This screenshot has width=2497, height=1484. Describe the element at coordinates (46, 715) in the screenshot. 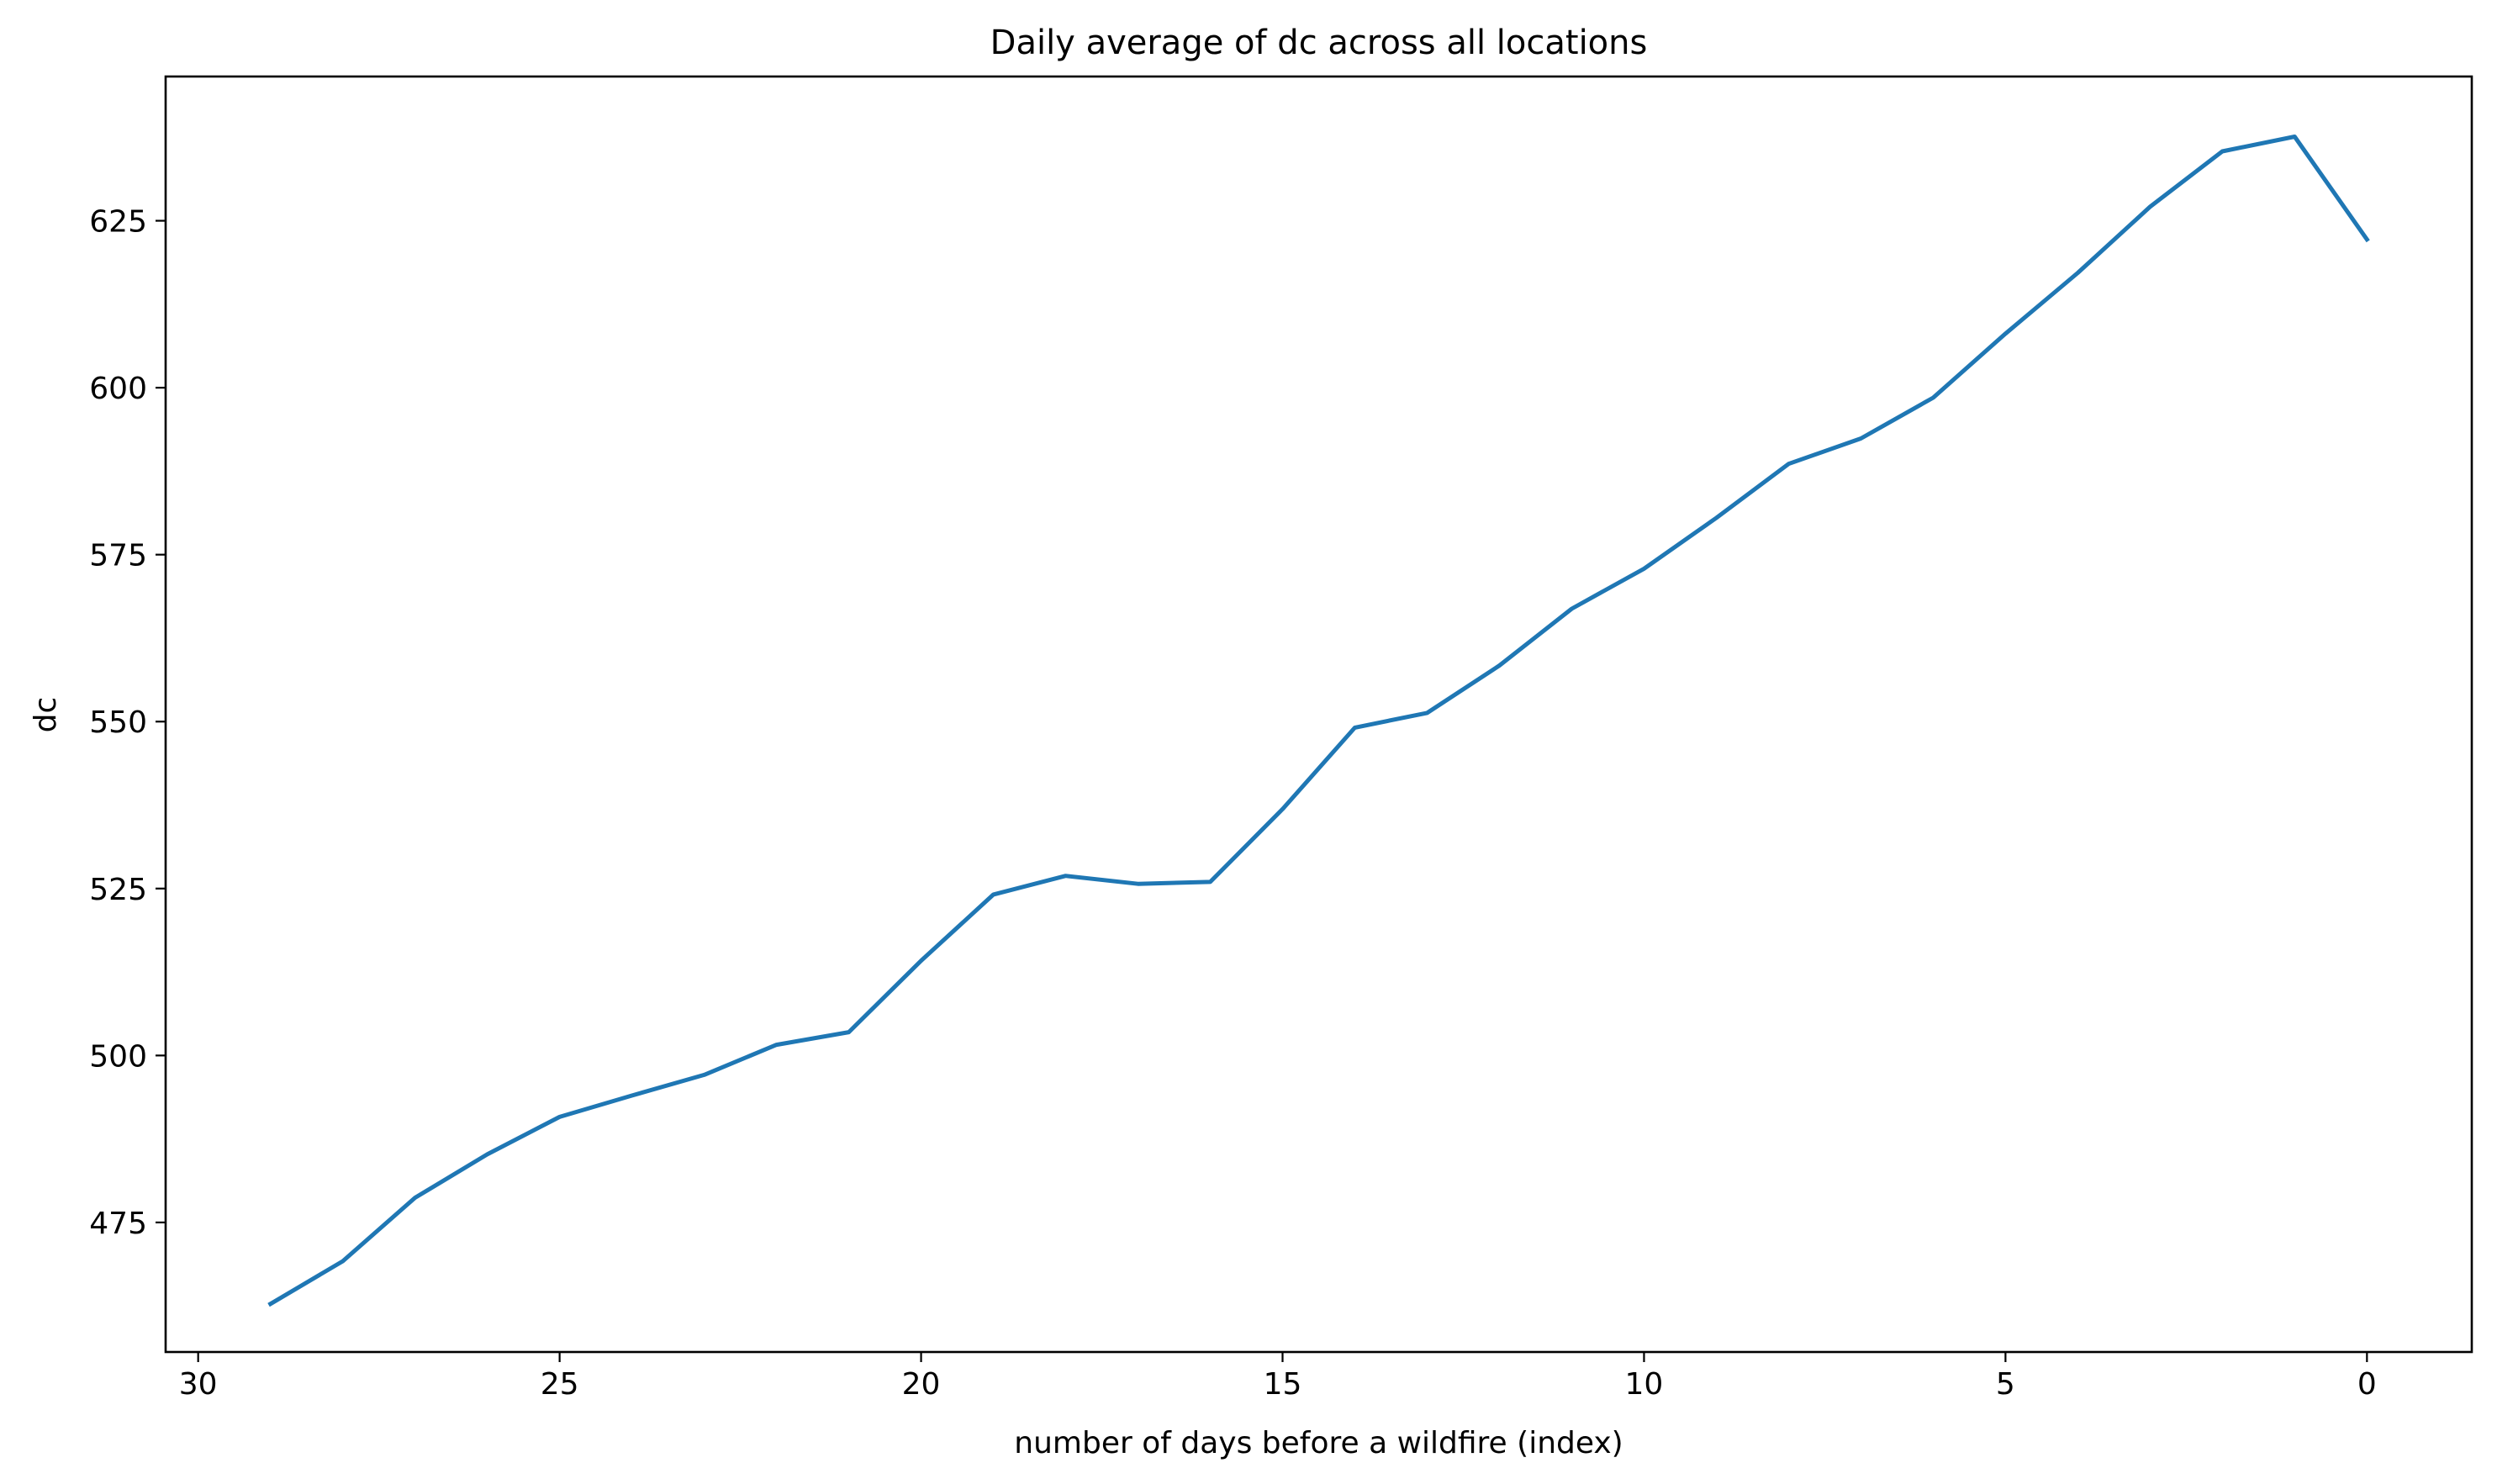

I see `y-axis-label: dc` at that location.